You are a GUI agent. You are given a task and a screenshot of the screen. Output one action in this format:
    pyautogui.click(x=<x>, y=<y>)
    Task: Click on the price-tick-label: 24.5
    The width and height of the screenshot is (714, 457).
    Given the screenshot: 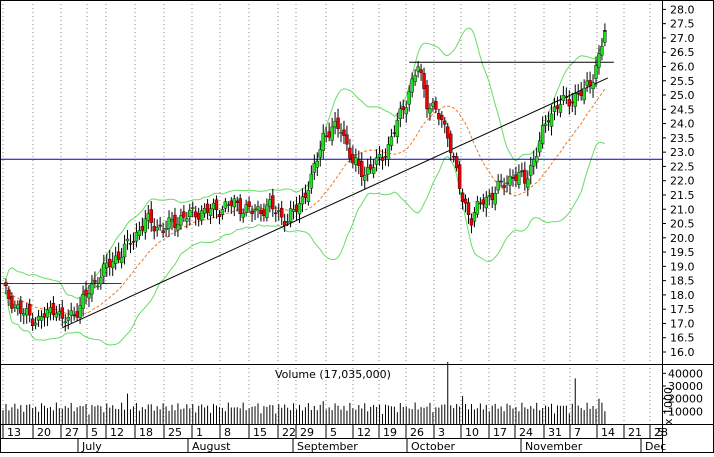 What is the action you would take?
    pyautogui.click(x=682, y=109)
    